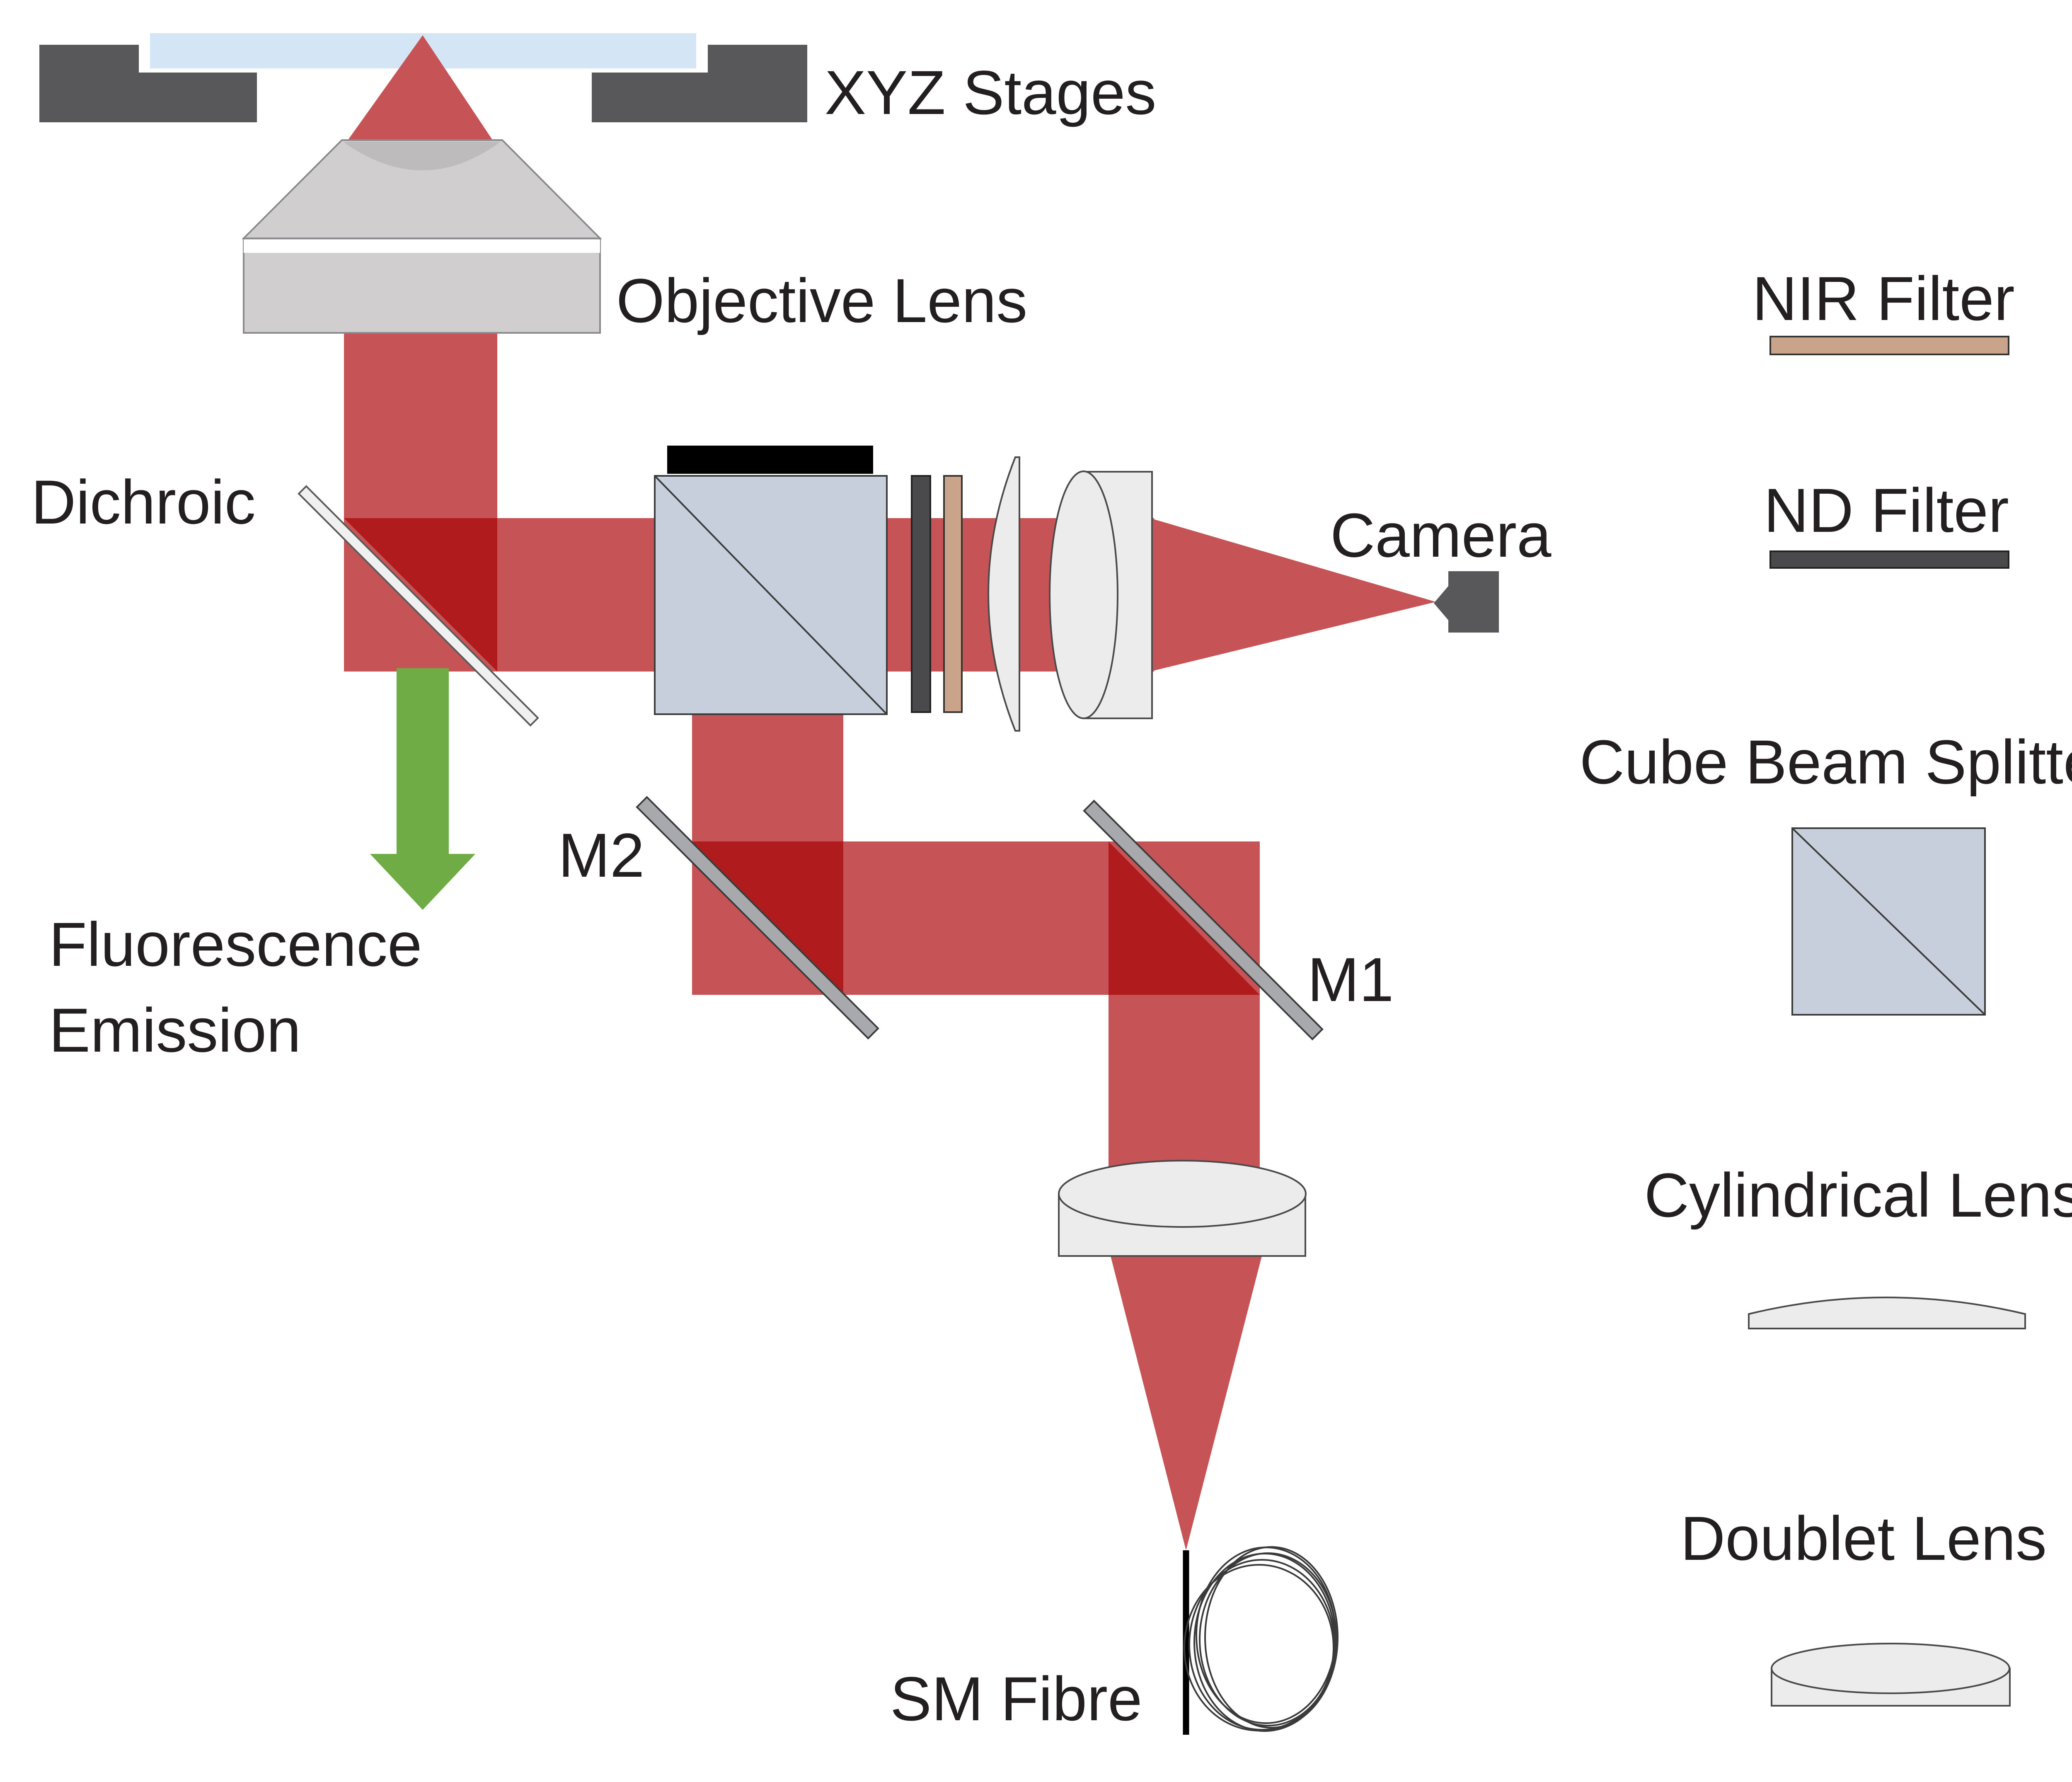 Image resolution: width=2072 pixels, height=1782 pixels. Describe the element at coordinates (420, 595) in the screenshot. I see `dichroic-overlap` at that location.